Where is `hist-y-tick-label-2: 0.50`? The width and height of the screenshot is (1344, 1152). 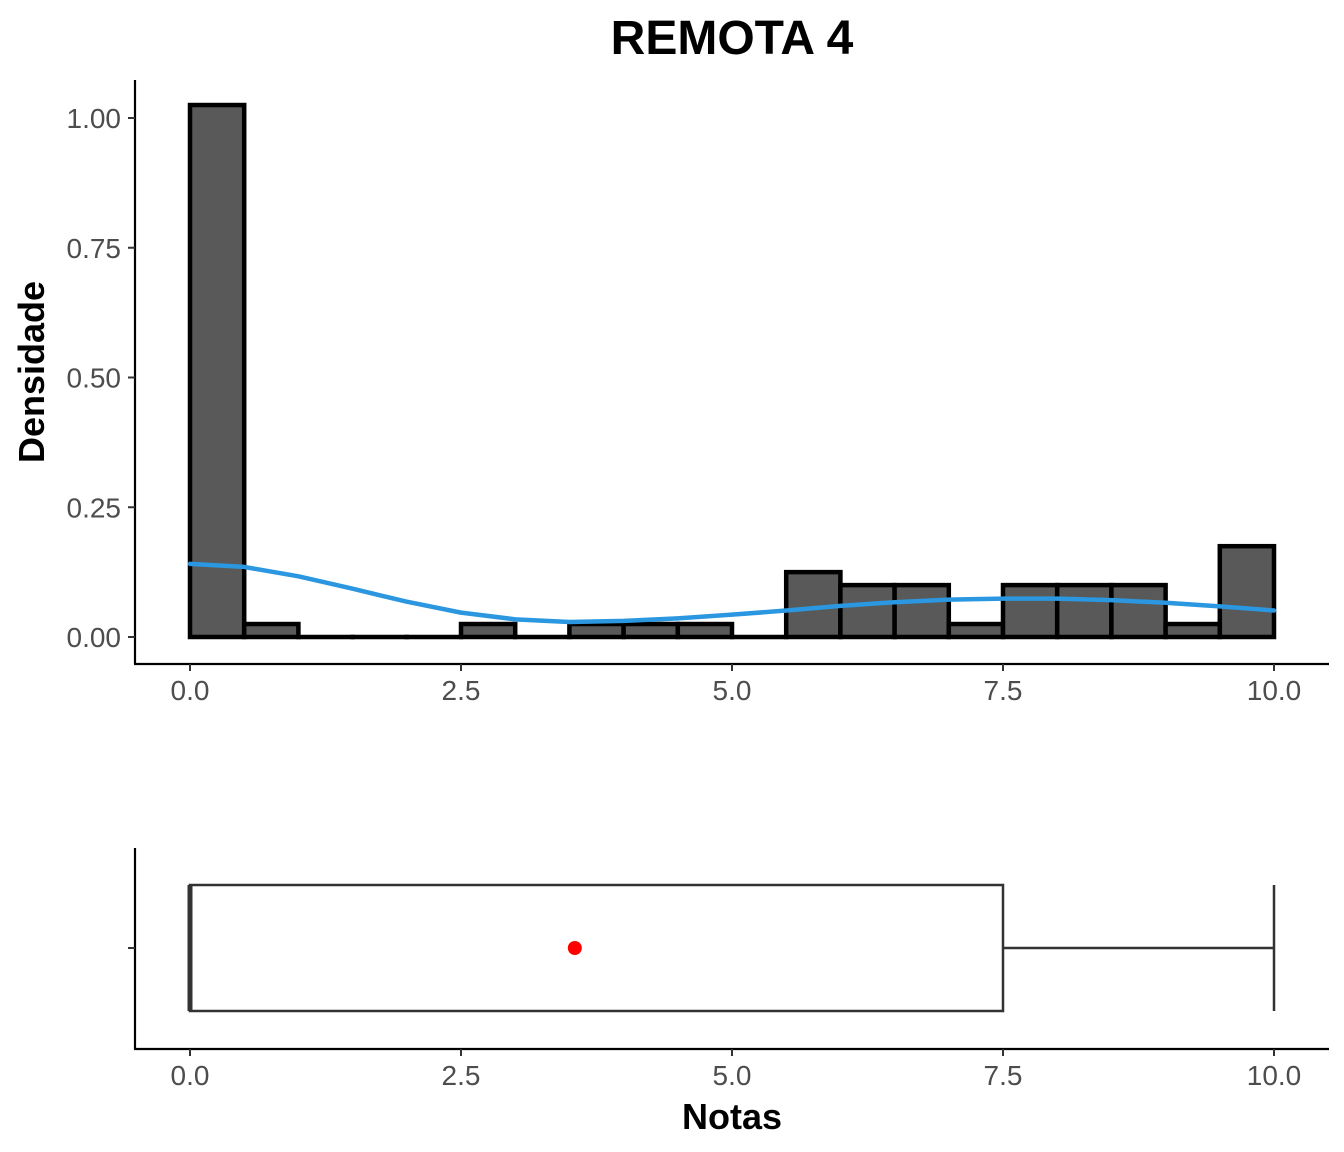 hist-y-tick-label-2: 0.50 is located at coordinates (94, 378).